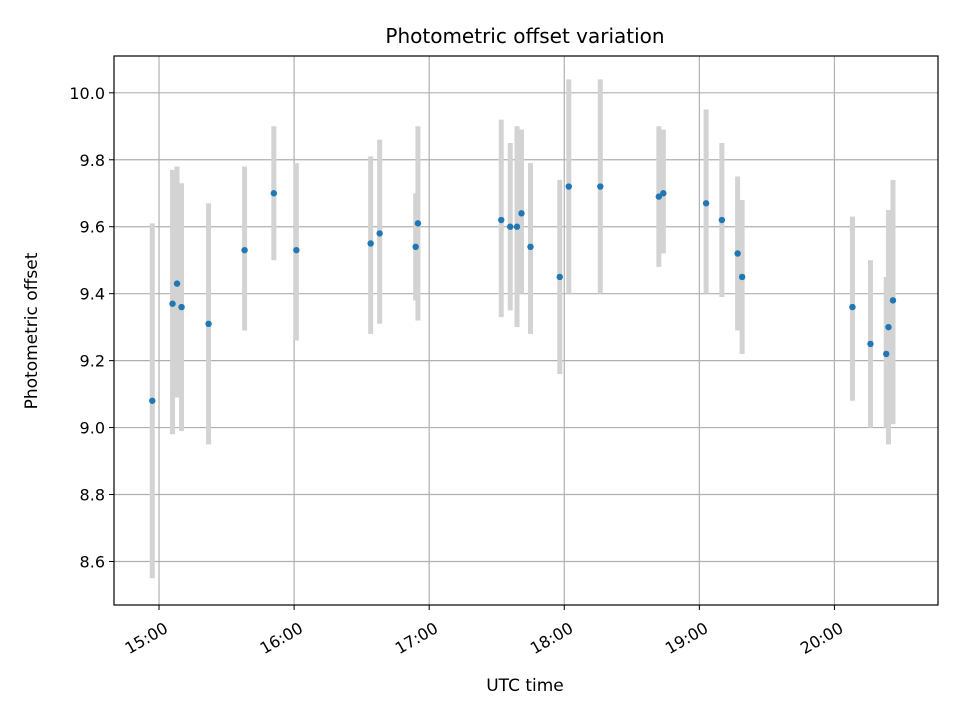  What do you see at coordinates (92, 495) in the screenshot?
I see `y-tick-label: 8.8` at bounding box center [92, 495].